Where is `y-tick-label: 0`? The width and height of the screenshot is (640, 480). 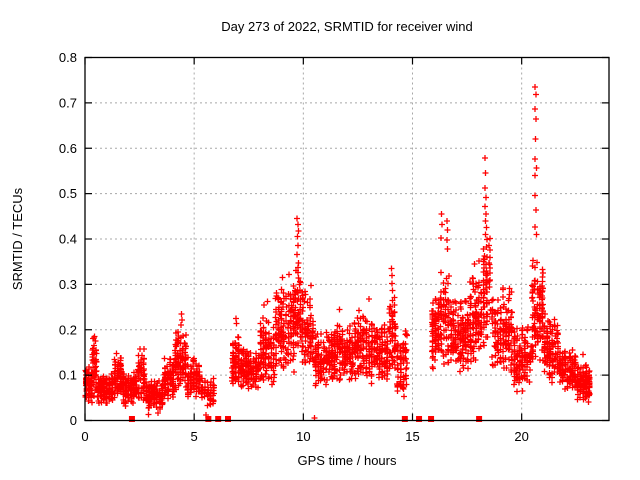
y-tick-label: 0 is located at coordinates (73, 420).